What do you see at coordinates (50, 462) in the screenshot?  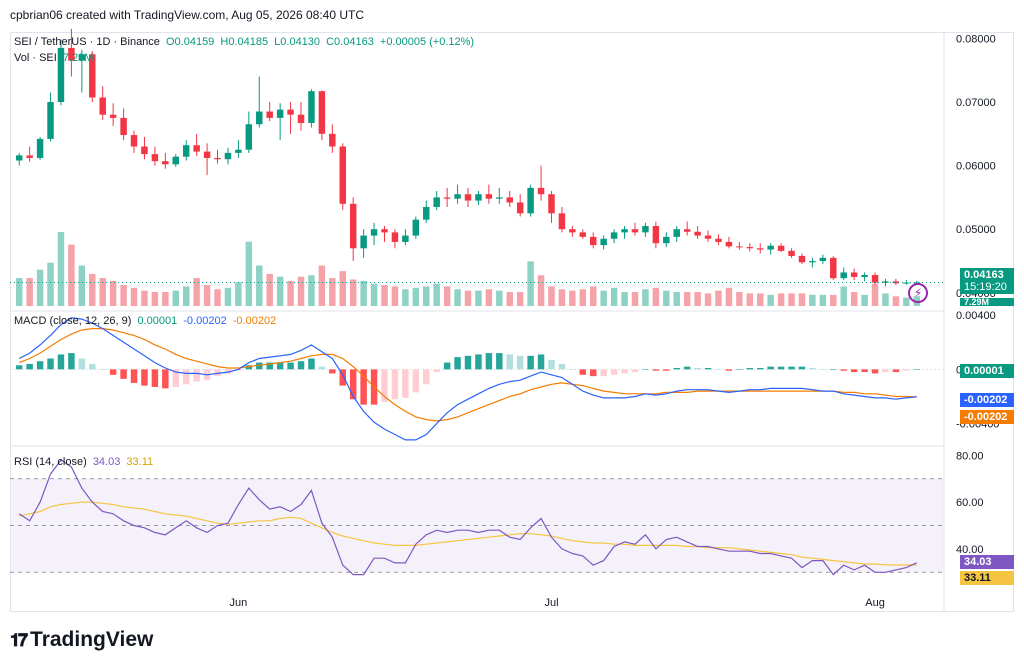 I see `rsi-label: RSI (14, close)` at bounding box center [50, 462].